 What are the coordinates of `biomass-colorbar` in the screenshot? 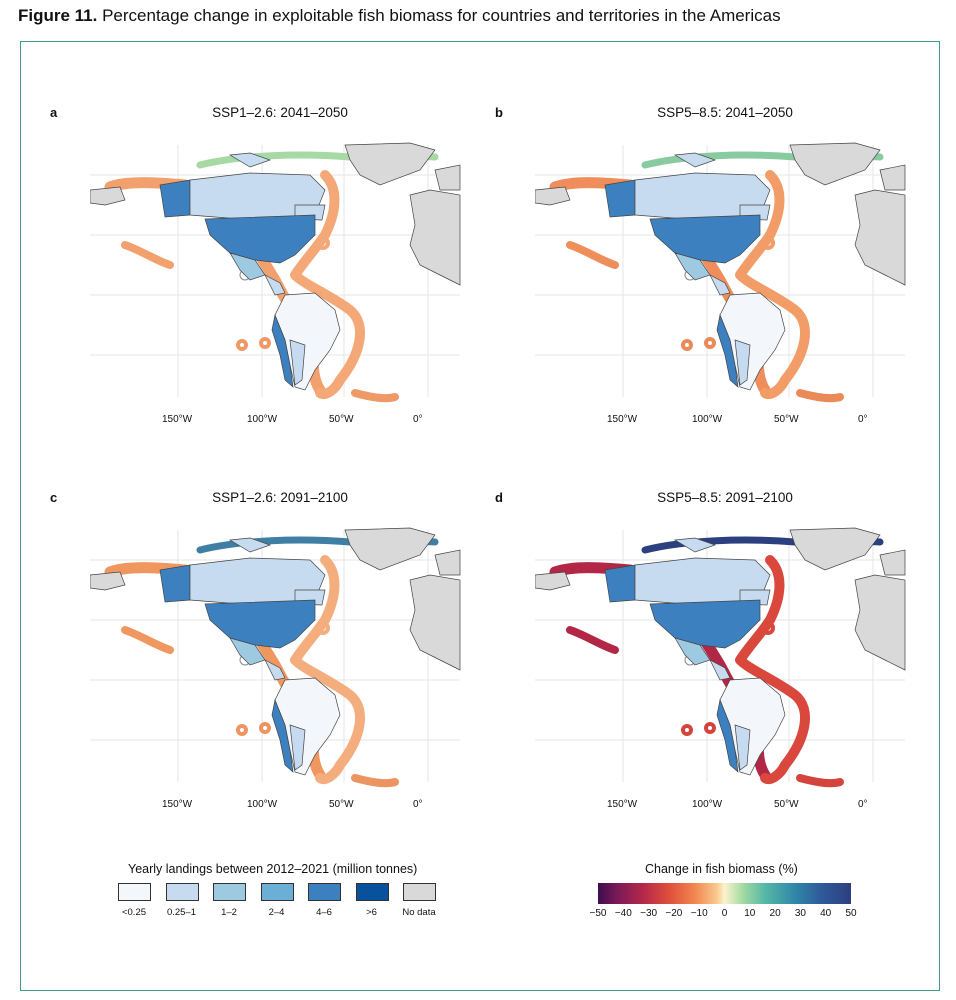 It's located at (724, 893).